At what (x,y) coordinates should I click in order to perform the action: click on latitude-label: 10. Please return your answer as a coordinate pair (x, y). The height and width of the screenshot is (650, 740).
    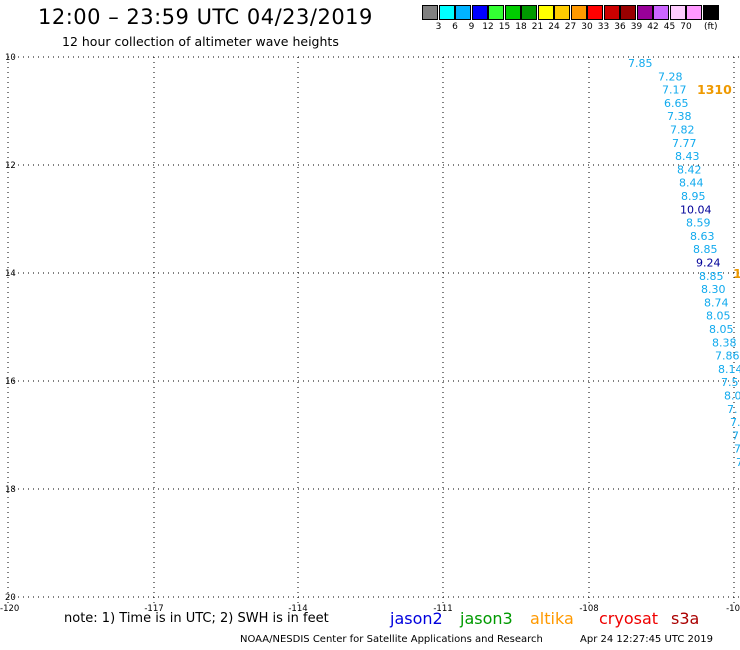
    Looking at the image, I should click on (10, 58).